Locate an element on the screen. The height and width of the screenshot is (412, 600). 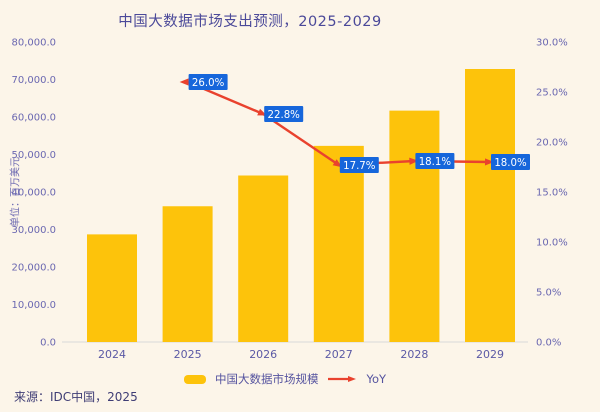
right-axis-tick: 15.0% is located at coordinates (552, 193).